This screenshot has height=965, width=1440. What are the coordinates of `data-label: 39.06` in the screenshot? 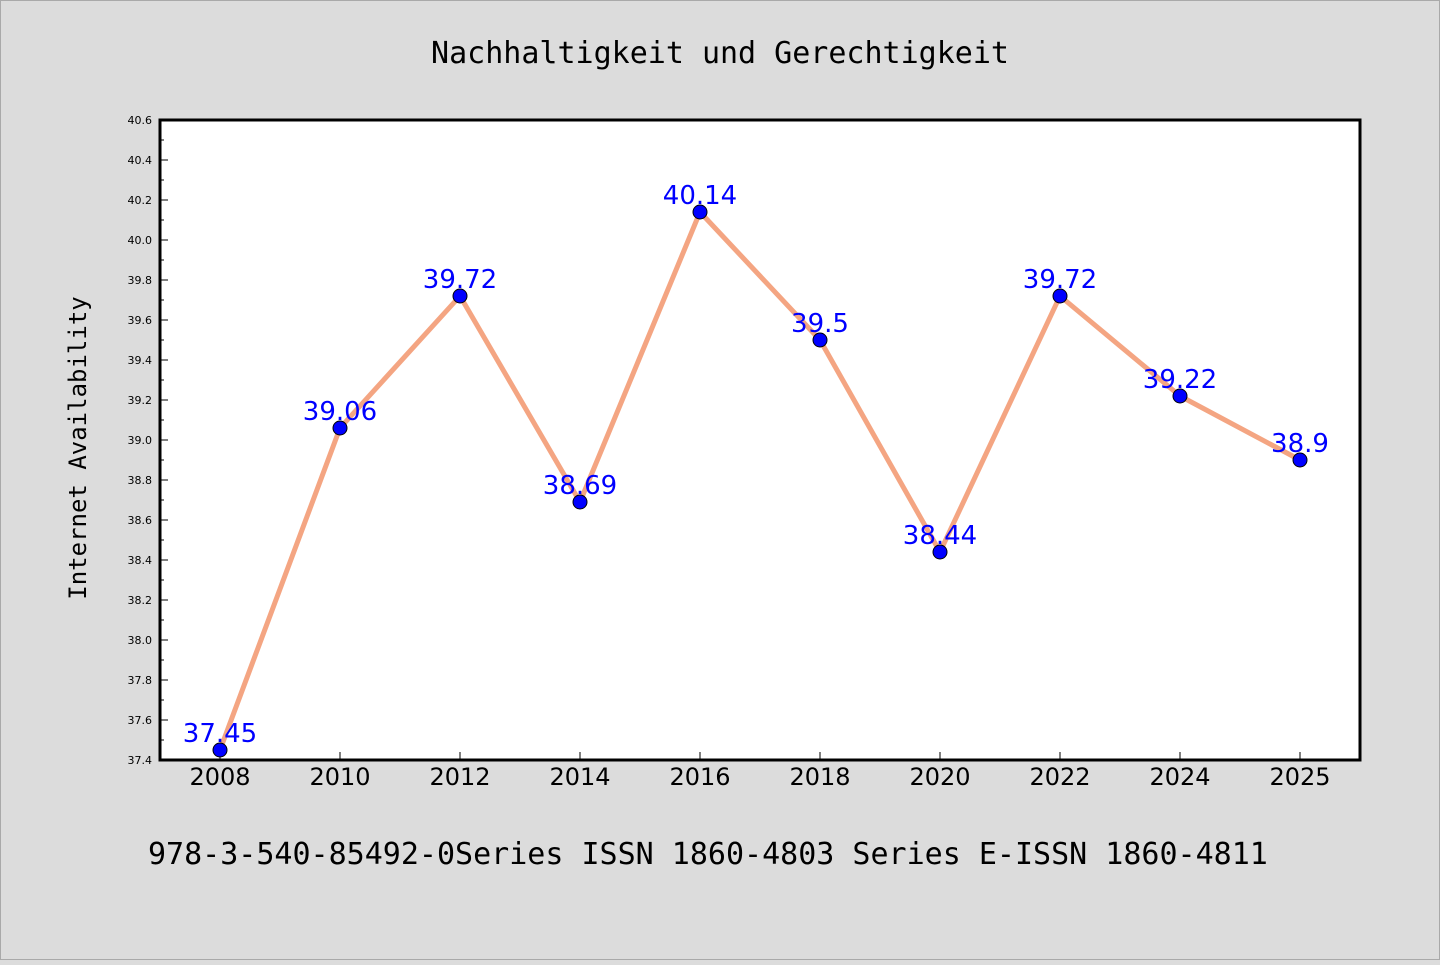 It's located at (340, 412).